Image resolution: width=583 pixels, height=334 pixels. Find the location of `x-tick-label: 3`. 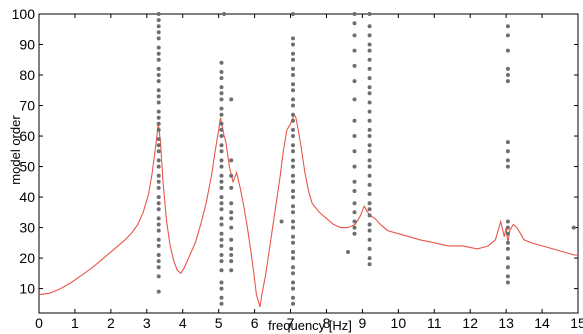

x-tick-label: 3 is located at coordinates (147, 323).